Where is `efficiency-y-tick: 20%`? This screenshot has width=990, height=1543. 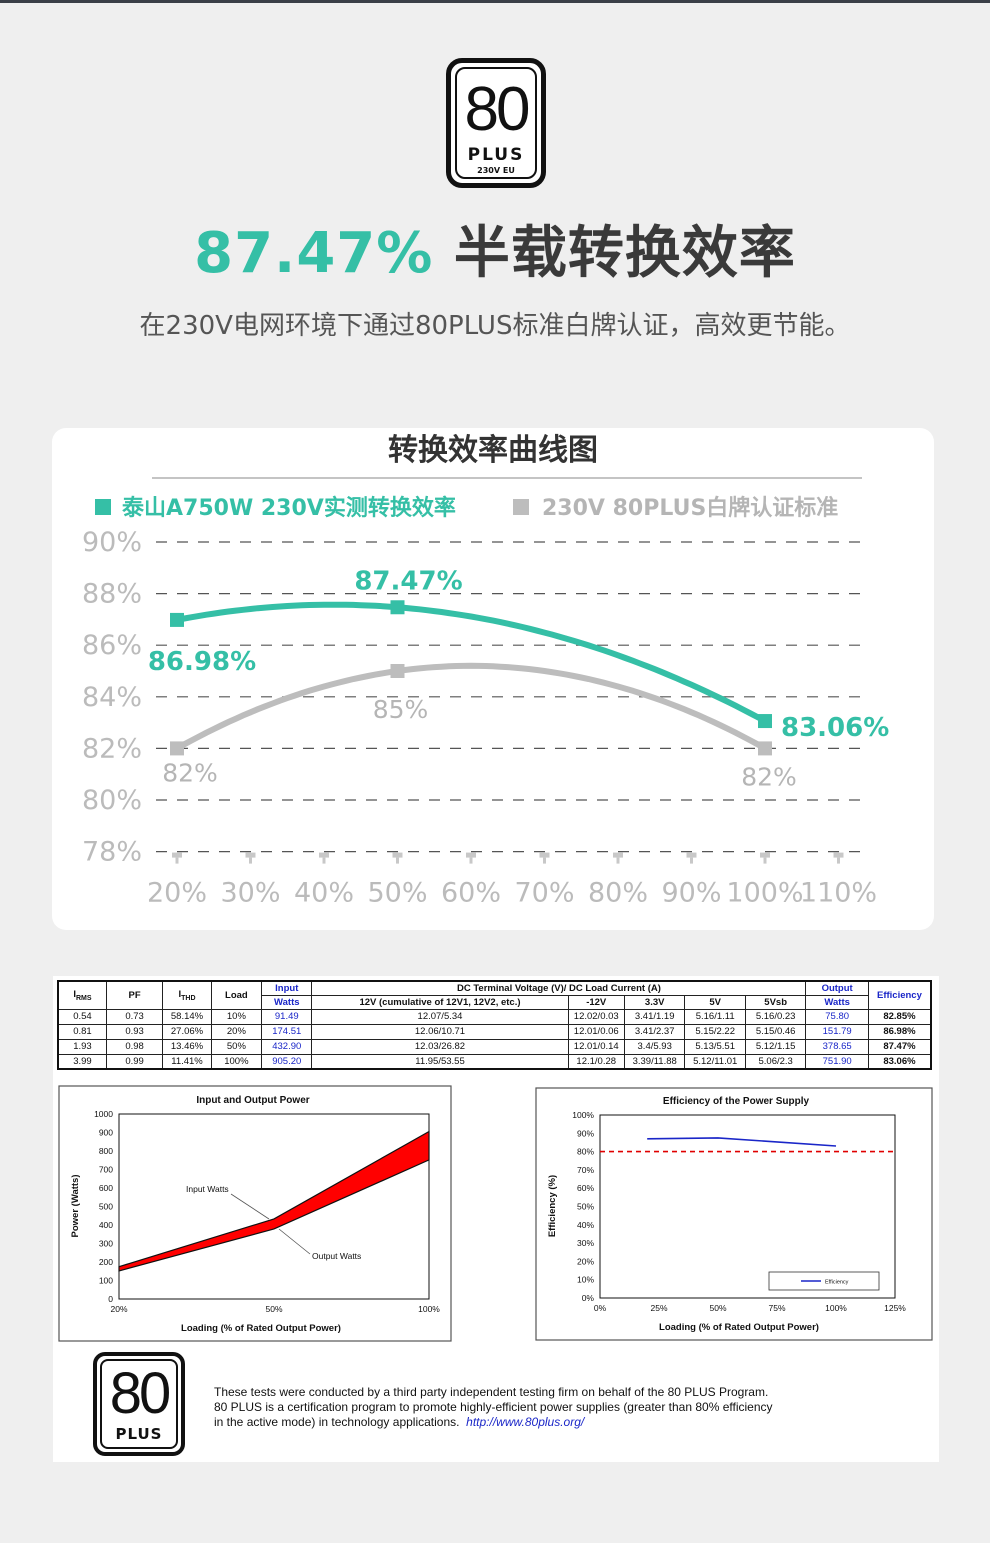
efficiency-y-tick: 20% is located at coordinates (585, 1261).